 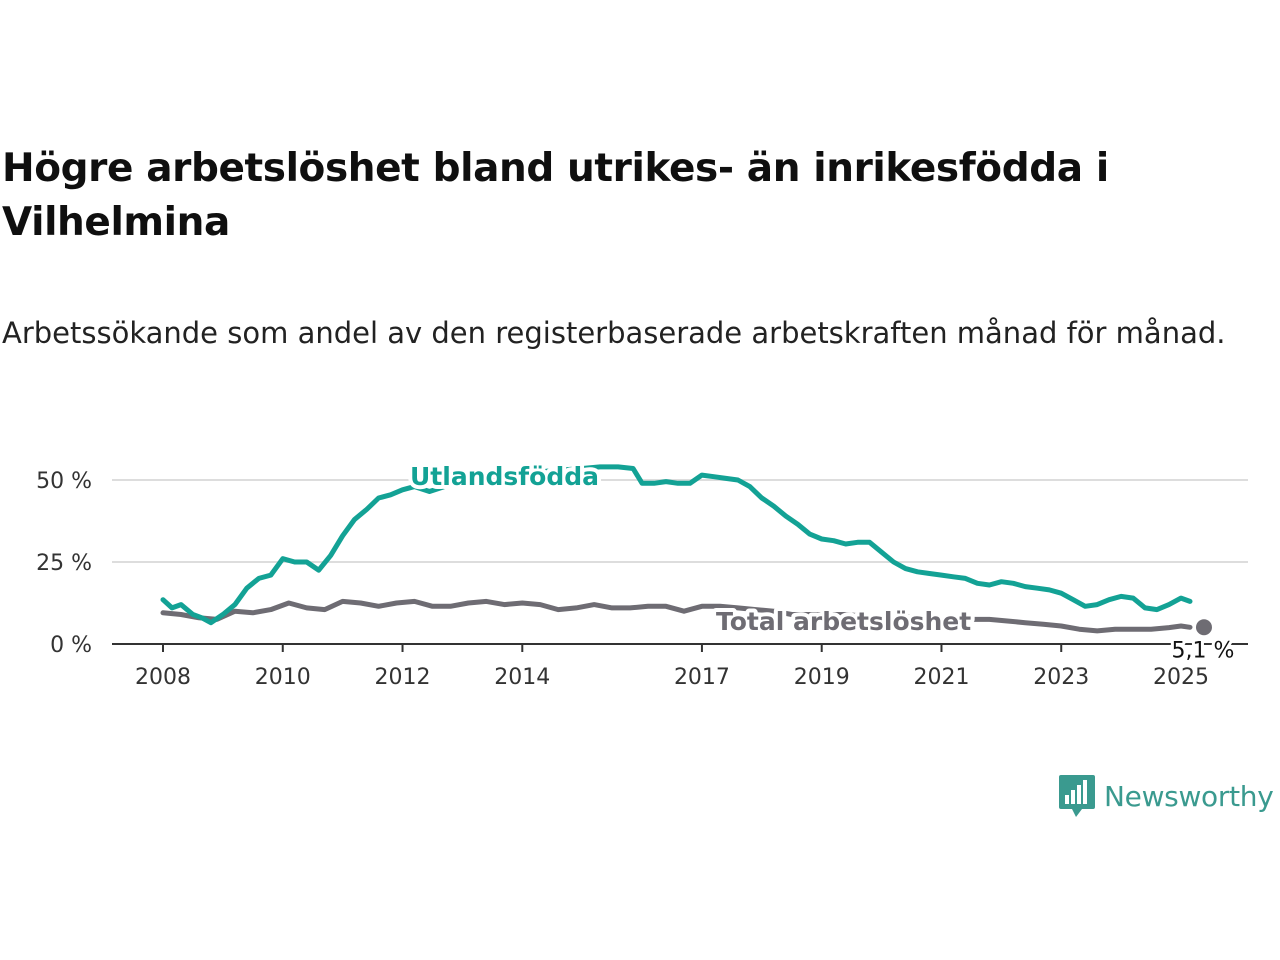 What do you see at coordinates (822, 677) in the screenshot?
I see `x-tick-label: 2019` at bounding box center [822, 677].